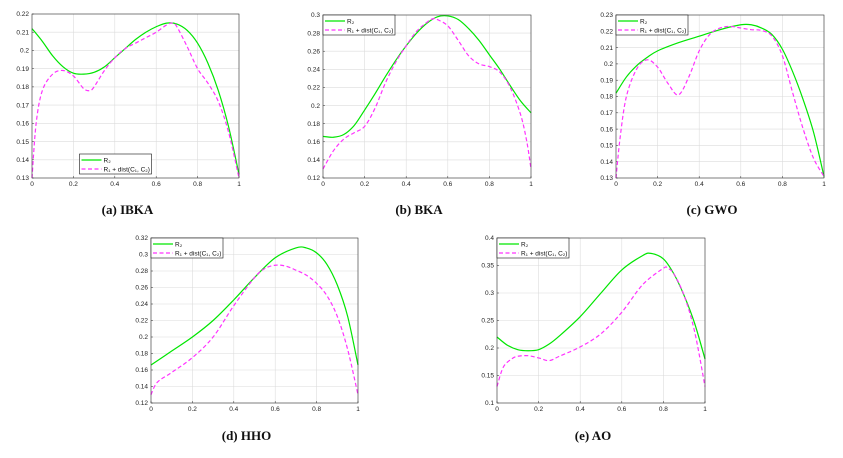  Describe the element at coordinates (489, 238) in the screenshot. I see `y-tick-label: 0.4` at that location.